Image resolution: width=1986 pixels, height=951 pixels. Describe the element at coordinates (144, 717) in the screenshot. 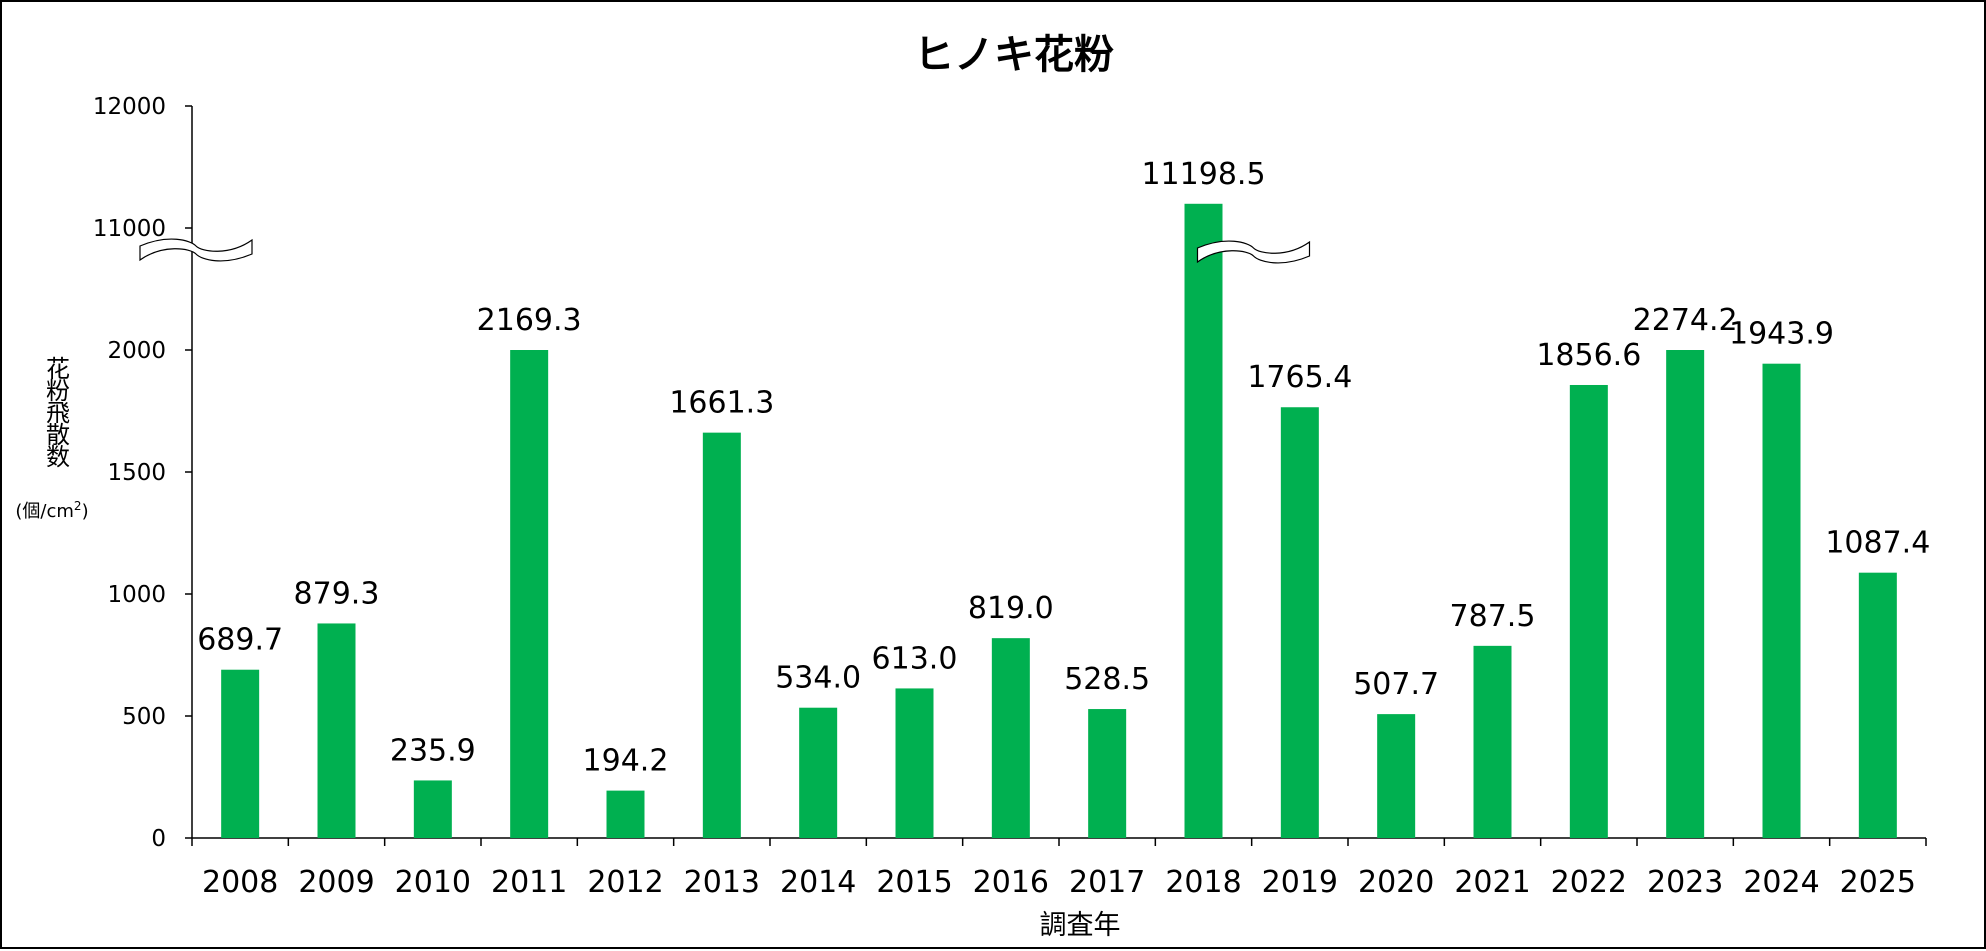

I see `y-tick-label: 500` at that location.